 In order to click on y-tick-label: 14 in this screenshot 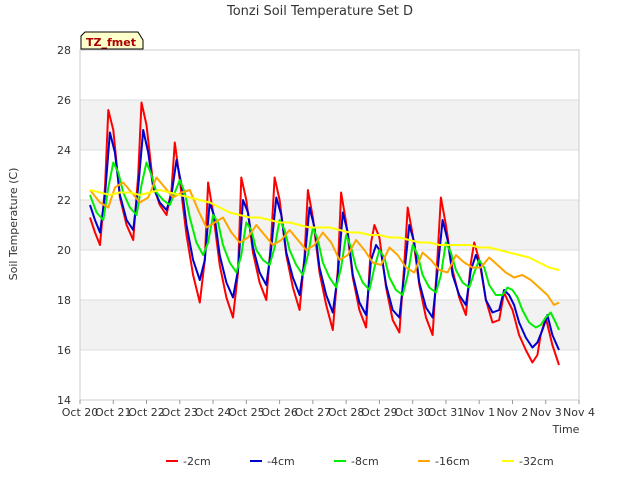, I will do `click(64, 400)`.